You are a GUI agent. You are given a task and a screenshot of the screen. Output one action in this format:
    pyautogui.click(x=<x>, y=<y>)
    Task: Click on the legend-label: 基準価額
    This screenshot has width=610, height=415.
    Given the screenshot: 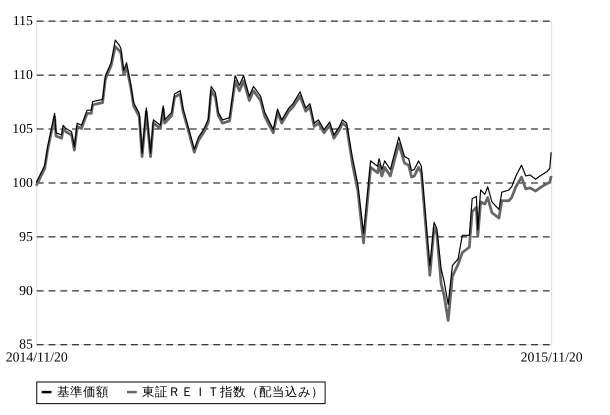 What is the action you would take?
    pyautogui.click(x=82, y=392)
    